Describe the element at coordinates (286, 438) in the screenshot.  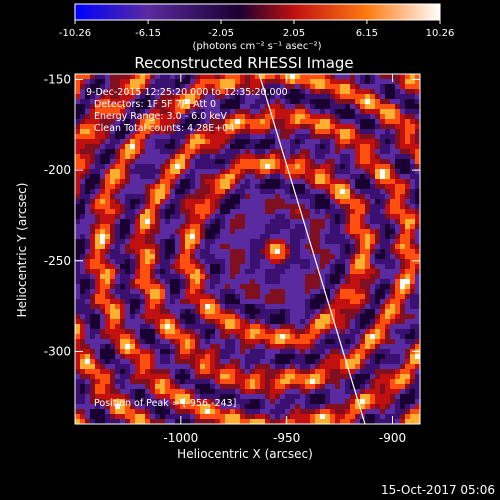
I see `x-tick-label: -950` at that location.